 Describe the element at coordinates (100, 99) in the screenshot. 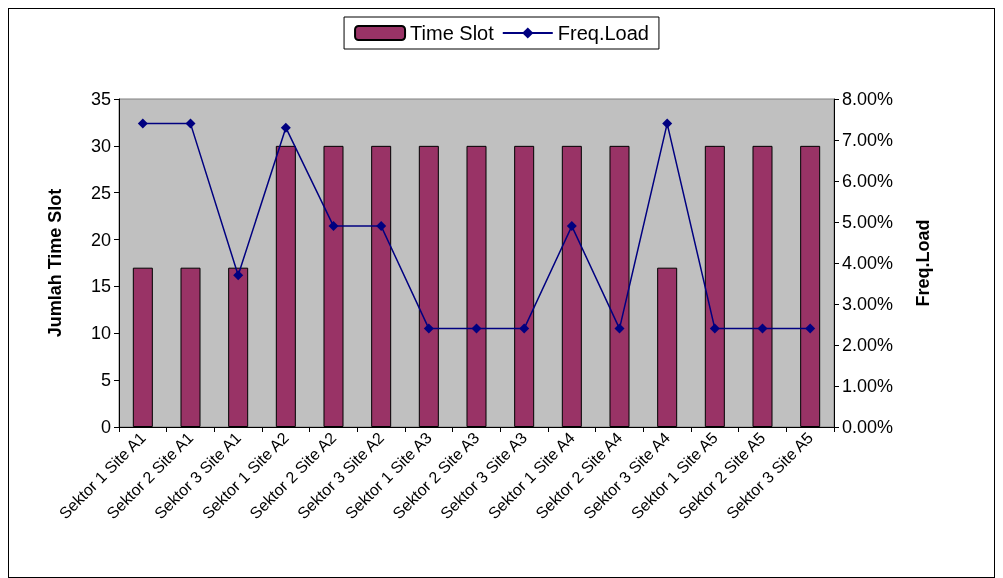

I see `y-tick-label: 35` at that location.